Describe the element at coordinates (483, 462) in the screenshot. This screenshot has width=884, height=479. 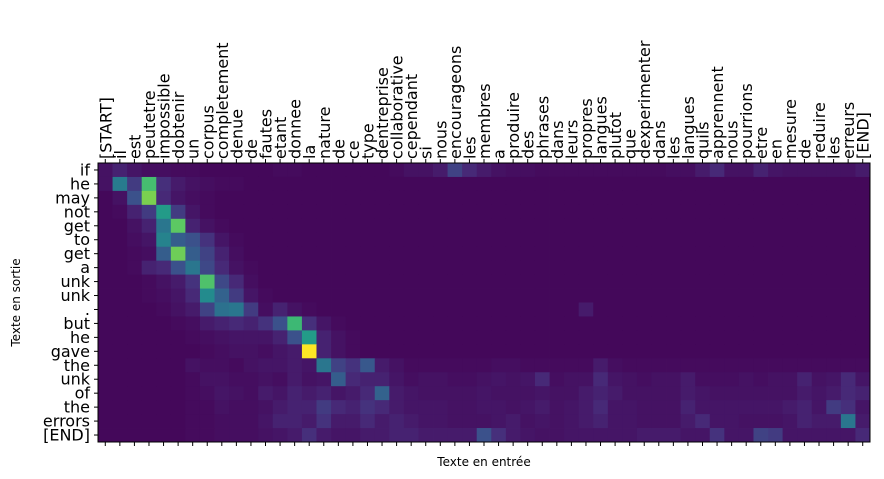
I see `x-axis-label: Texte en entrée` at that location.